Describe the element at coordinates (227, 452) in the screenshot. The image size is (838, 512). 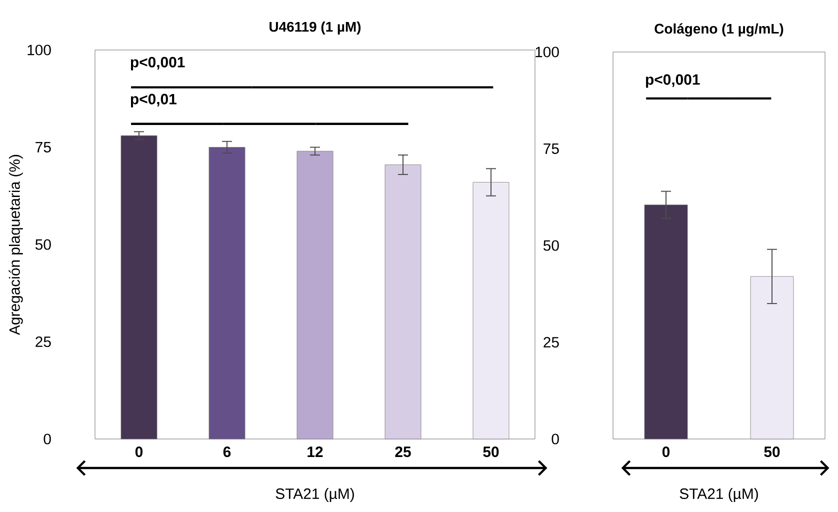
I see `x-tick-label: 6` at that location.